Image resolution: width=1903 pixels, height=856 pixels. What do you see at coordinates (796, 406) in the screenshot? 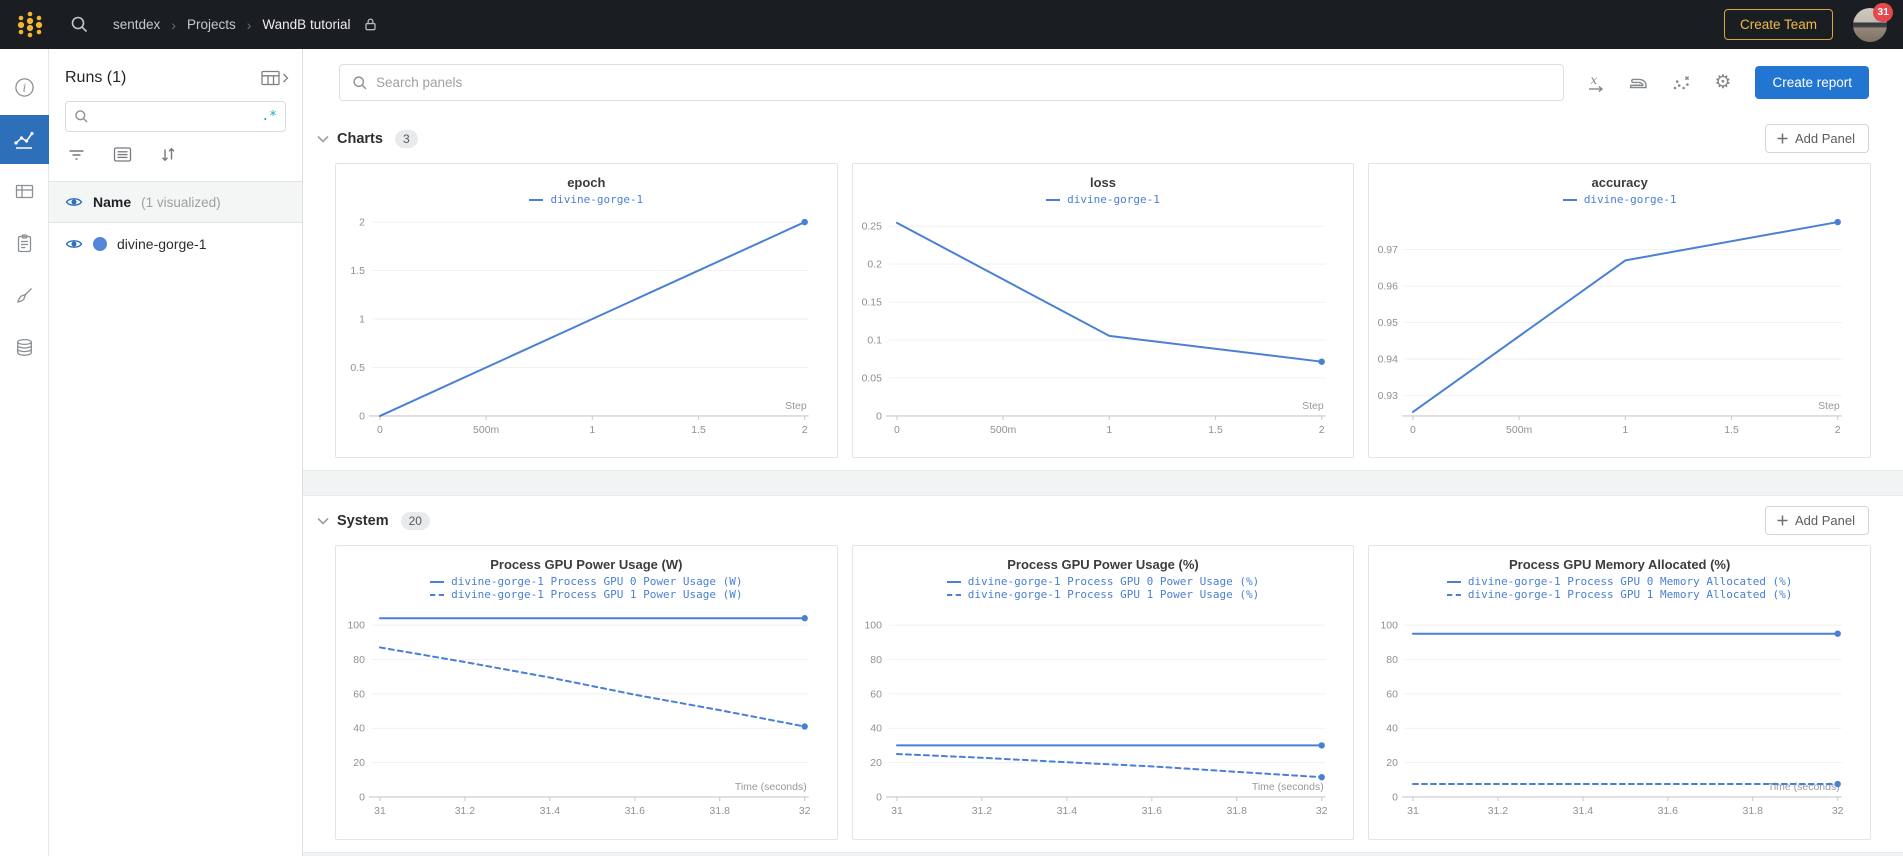
I see `svg-text: Step` at bounding box center [796, 406].